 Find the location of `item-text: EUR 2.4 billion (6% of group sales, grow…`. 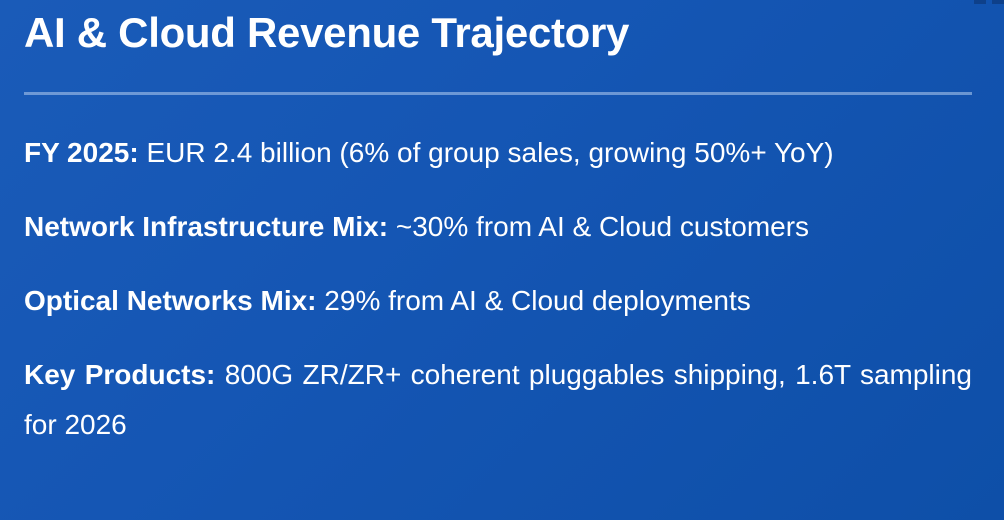

item-text: EUR 2.4 billion (6% of group sales, grow… is located at coordinates (490, 152).